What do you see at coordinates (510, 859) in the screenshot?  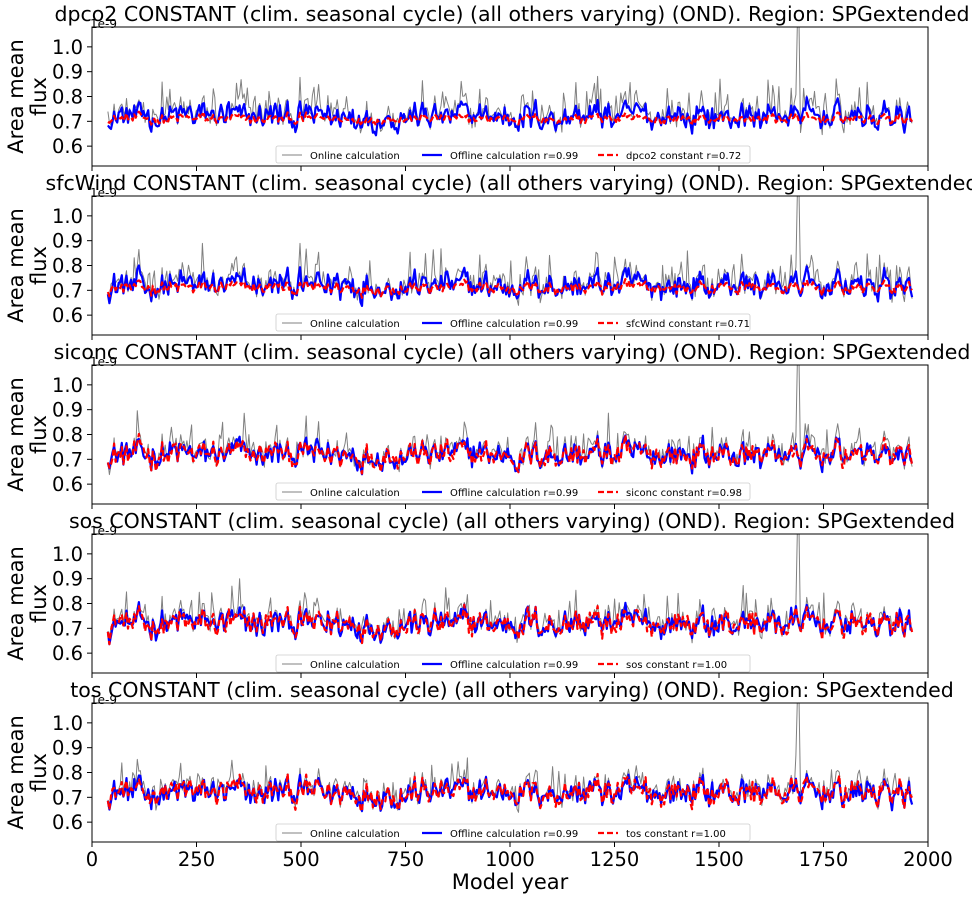 I see `x-tick-label: 1000` at bounding box center [510, 859].